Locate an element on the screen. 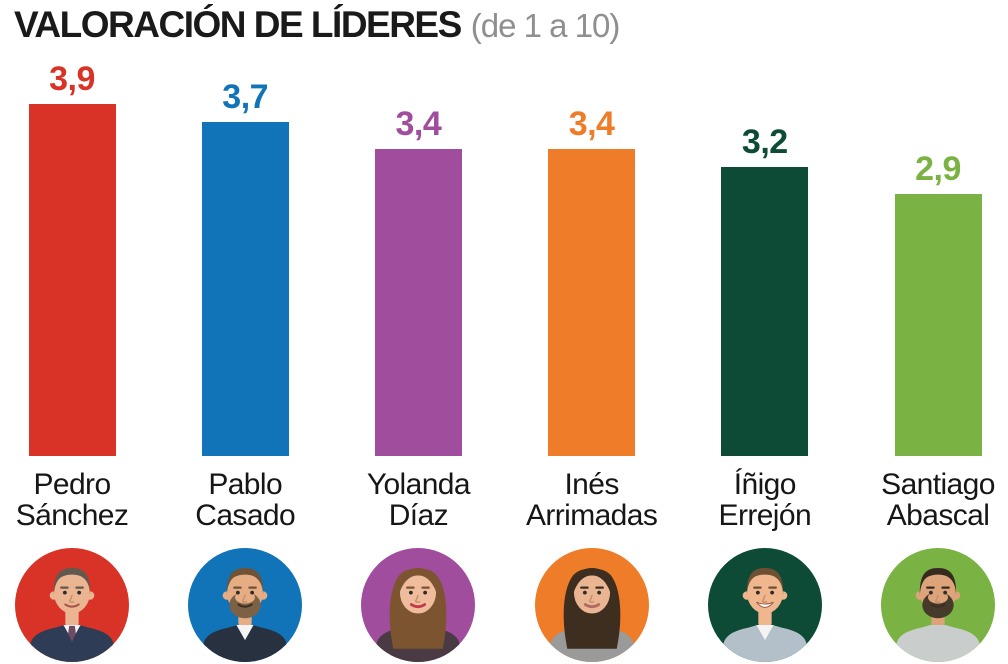 The width and height of the screenshot is (1008, 664). chart-title: VALORACIÓN DE LÍDERES (de 1 a 10) is located at coordinates (317, 25).